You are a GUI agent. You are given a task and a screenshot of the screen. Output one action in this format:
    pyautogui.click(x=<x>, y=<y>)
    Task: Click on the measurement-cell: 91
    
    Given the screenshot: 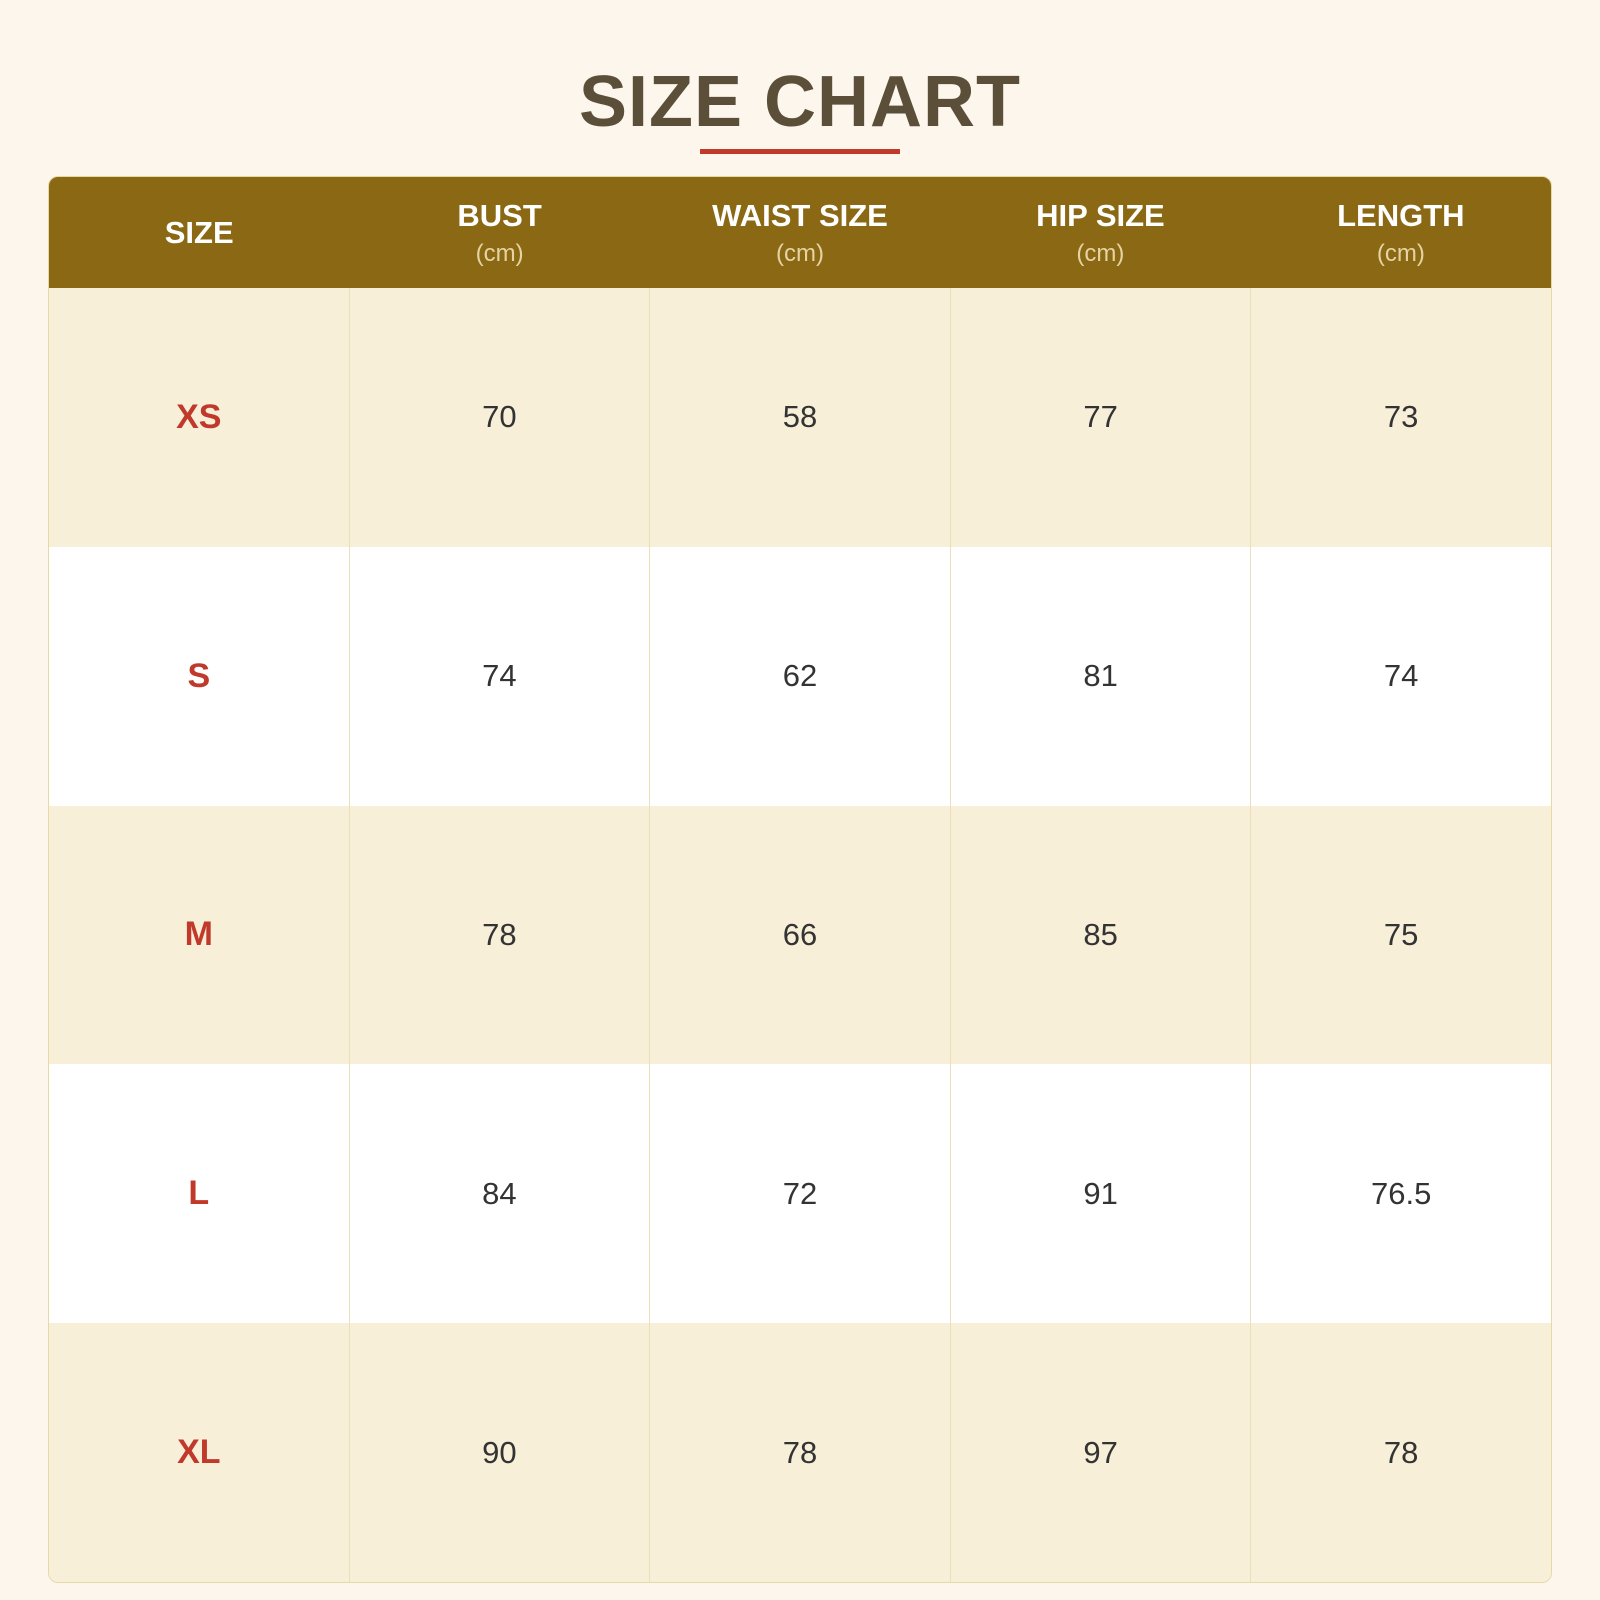 What is the action you would take?
    pyautogui.click(x=1100, y=1194)
    